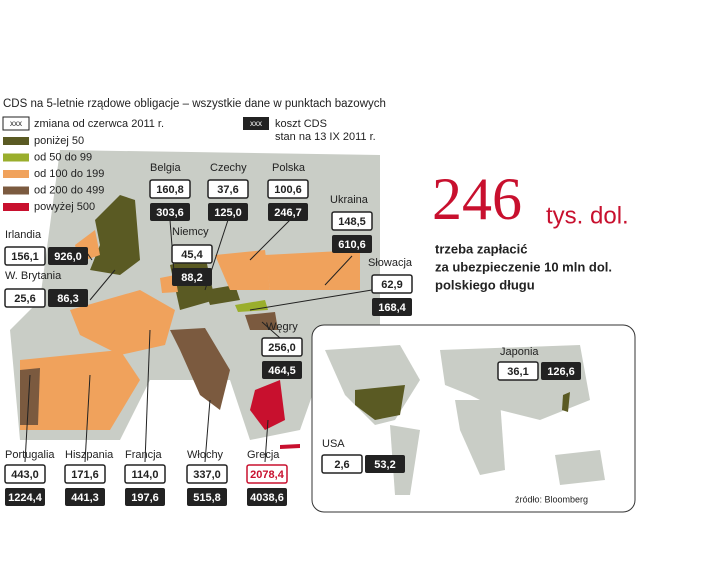 This screenshot has width=720, height=583. Describe the element at coordinates (59, 141) in the screenshot. I see `legend-label: poniżej 50` at that location.